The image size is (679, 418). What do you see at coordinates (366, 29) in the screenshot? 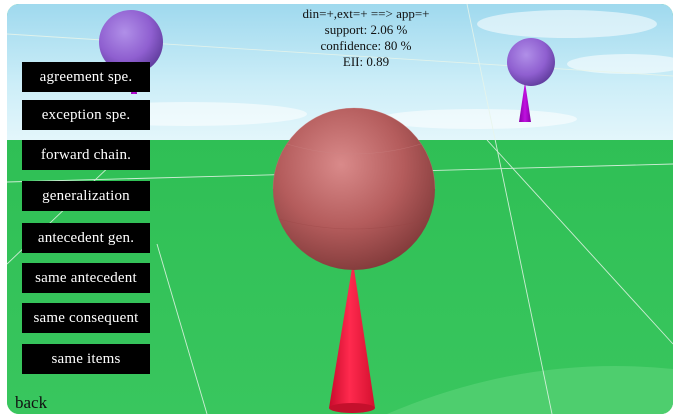
I see `rule-support: support: 2.06 %` at bounding box center [366, 29].